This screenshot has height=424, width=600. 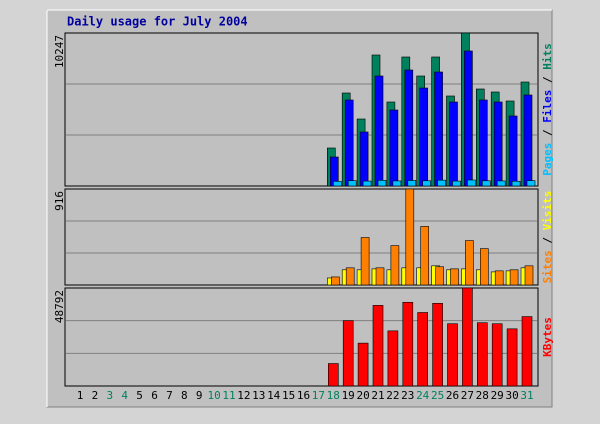 I want to click on x-tick-label: 9, so click(x=199, y=395).